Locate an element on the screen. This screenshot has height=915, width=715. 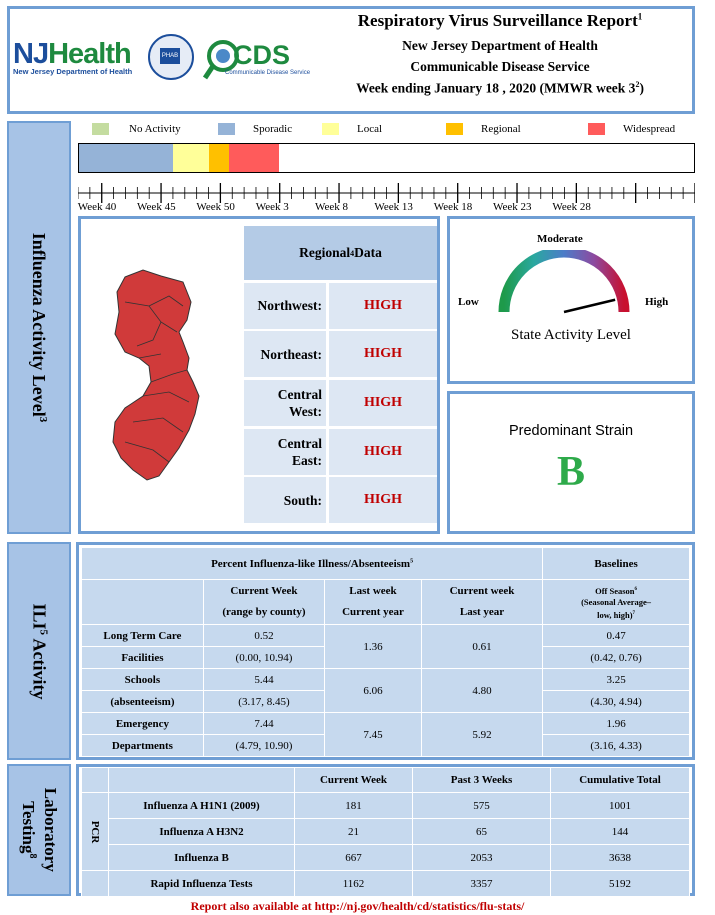
lab-cumulative: 5192 is located at coordinates (620, 883).